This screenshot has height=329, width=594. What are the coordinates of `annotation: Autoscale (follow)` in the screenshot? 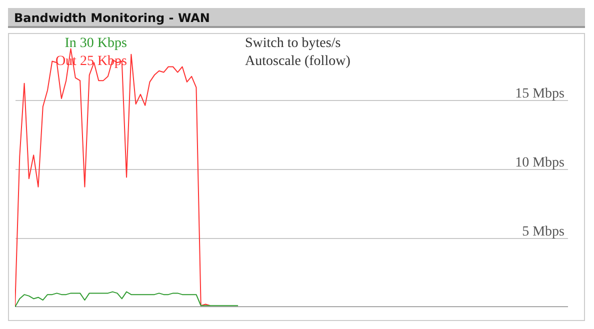 It's located at (298, 61).